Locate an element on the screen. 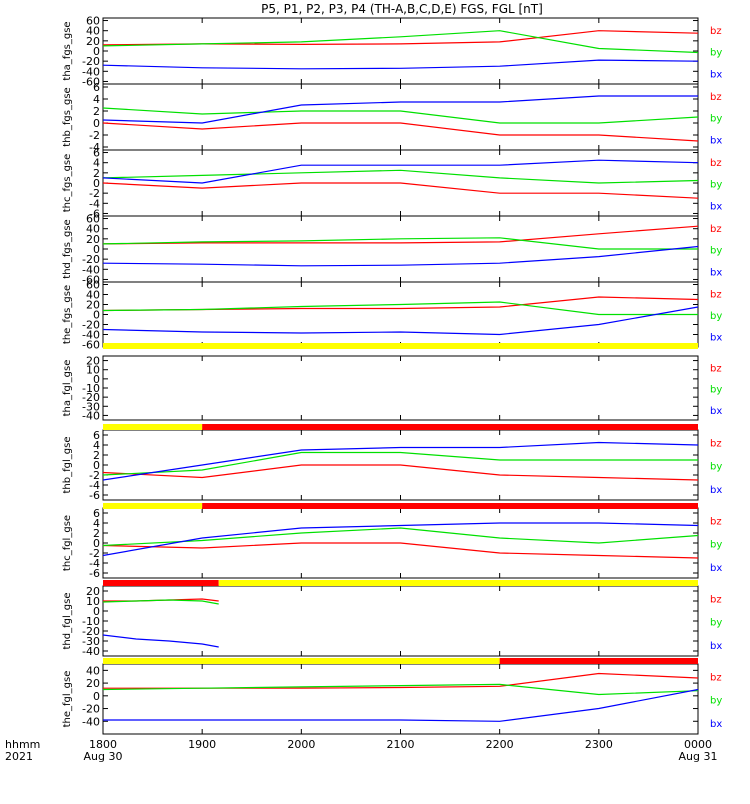  y-axis-label: thc_fgl_gse is located at coordinates (67, 543).